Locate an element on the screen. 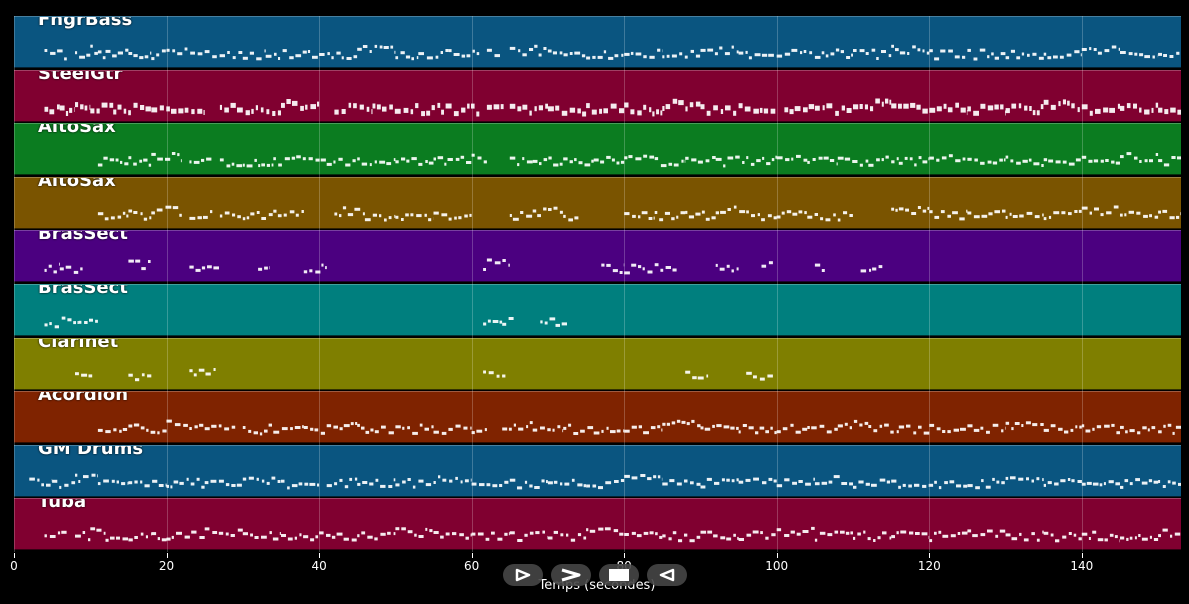  play-button is located at coordinates (523, 575).